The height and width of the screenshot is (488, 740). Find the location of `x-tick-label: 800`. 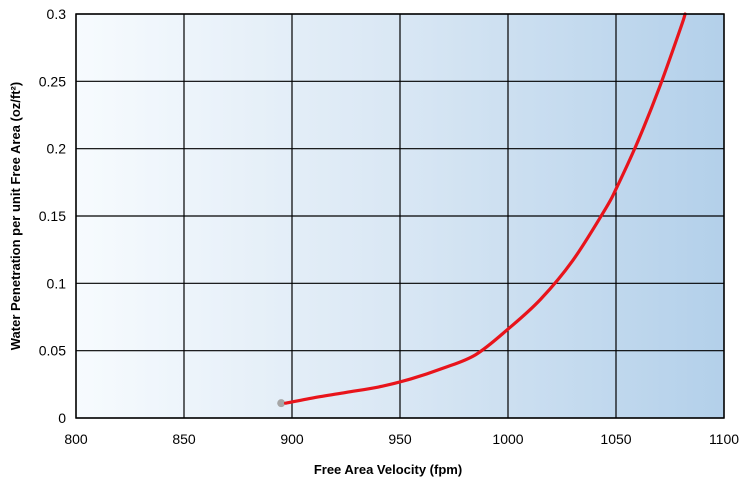

x-tick-label: 800 is located at coordinates (76, 439).